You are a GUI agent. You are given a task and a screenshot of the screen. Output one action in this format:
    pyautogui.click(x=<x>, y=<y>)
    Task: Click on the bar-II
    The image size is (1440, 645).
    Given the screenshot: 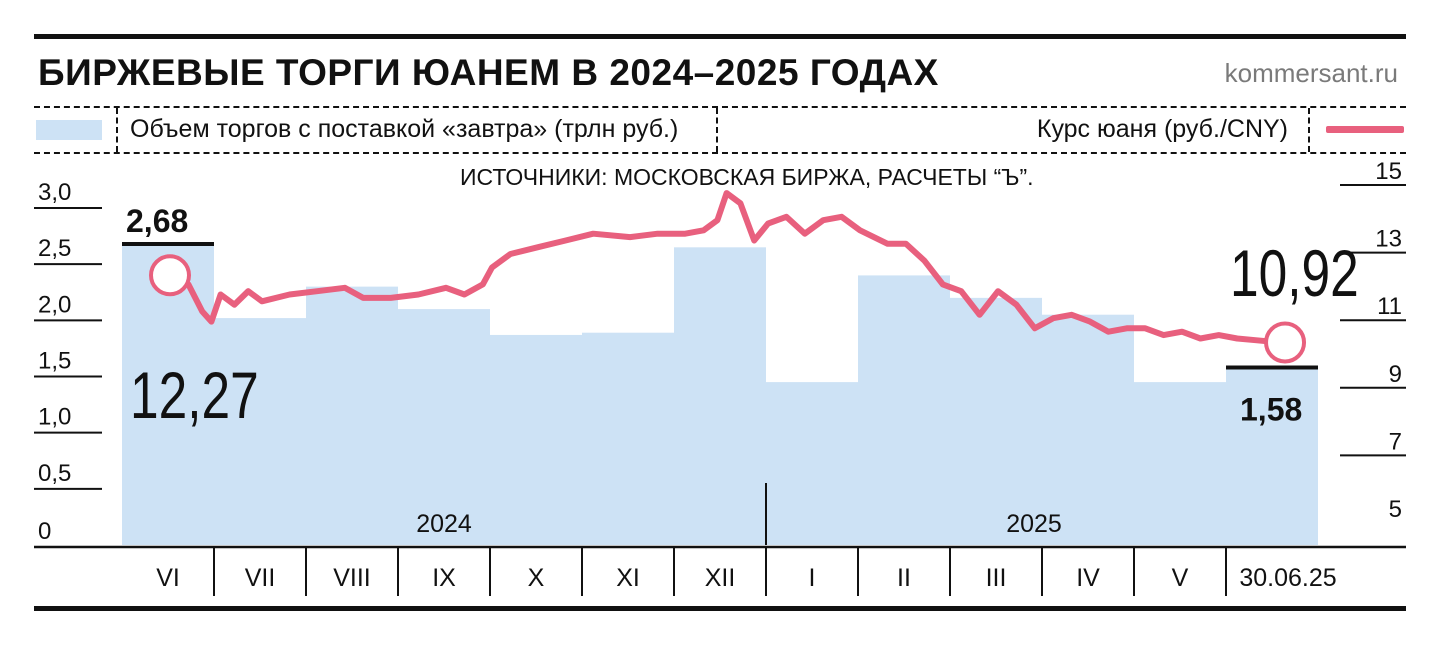 What is the action you would take?
    pyautogui.click(x=904, y=410)
    